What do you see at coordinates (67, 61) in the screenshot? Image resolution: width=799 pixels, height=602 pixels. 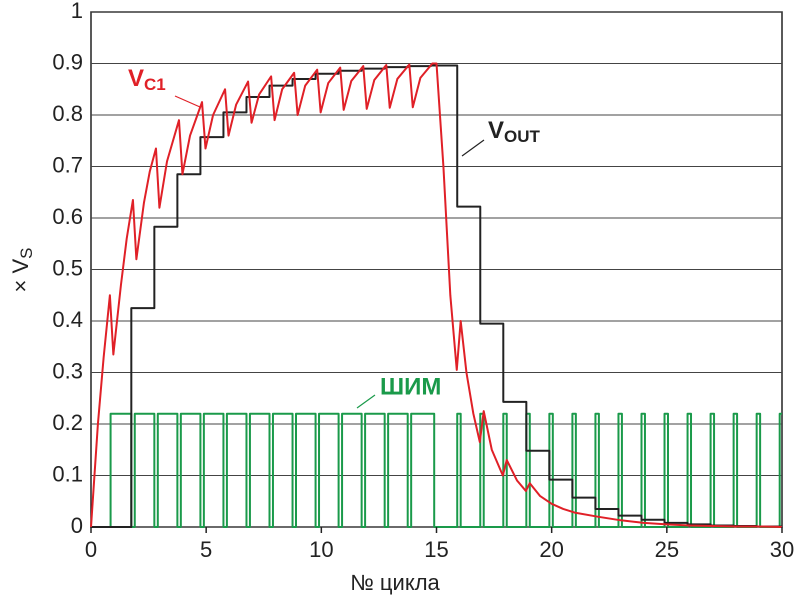 I see `y-tick-label: 0.9` at bounding box center [67, 61].